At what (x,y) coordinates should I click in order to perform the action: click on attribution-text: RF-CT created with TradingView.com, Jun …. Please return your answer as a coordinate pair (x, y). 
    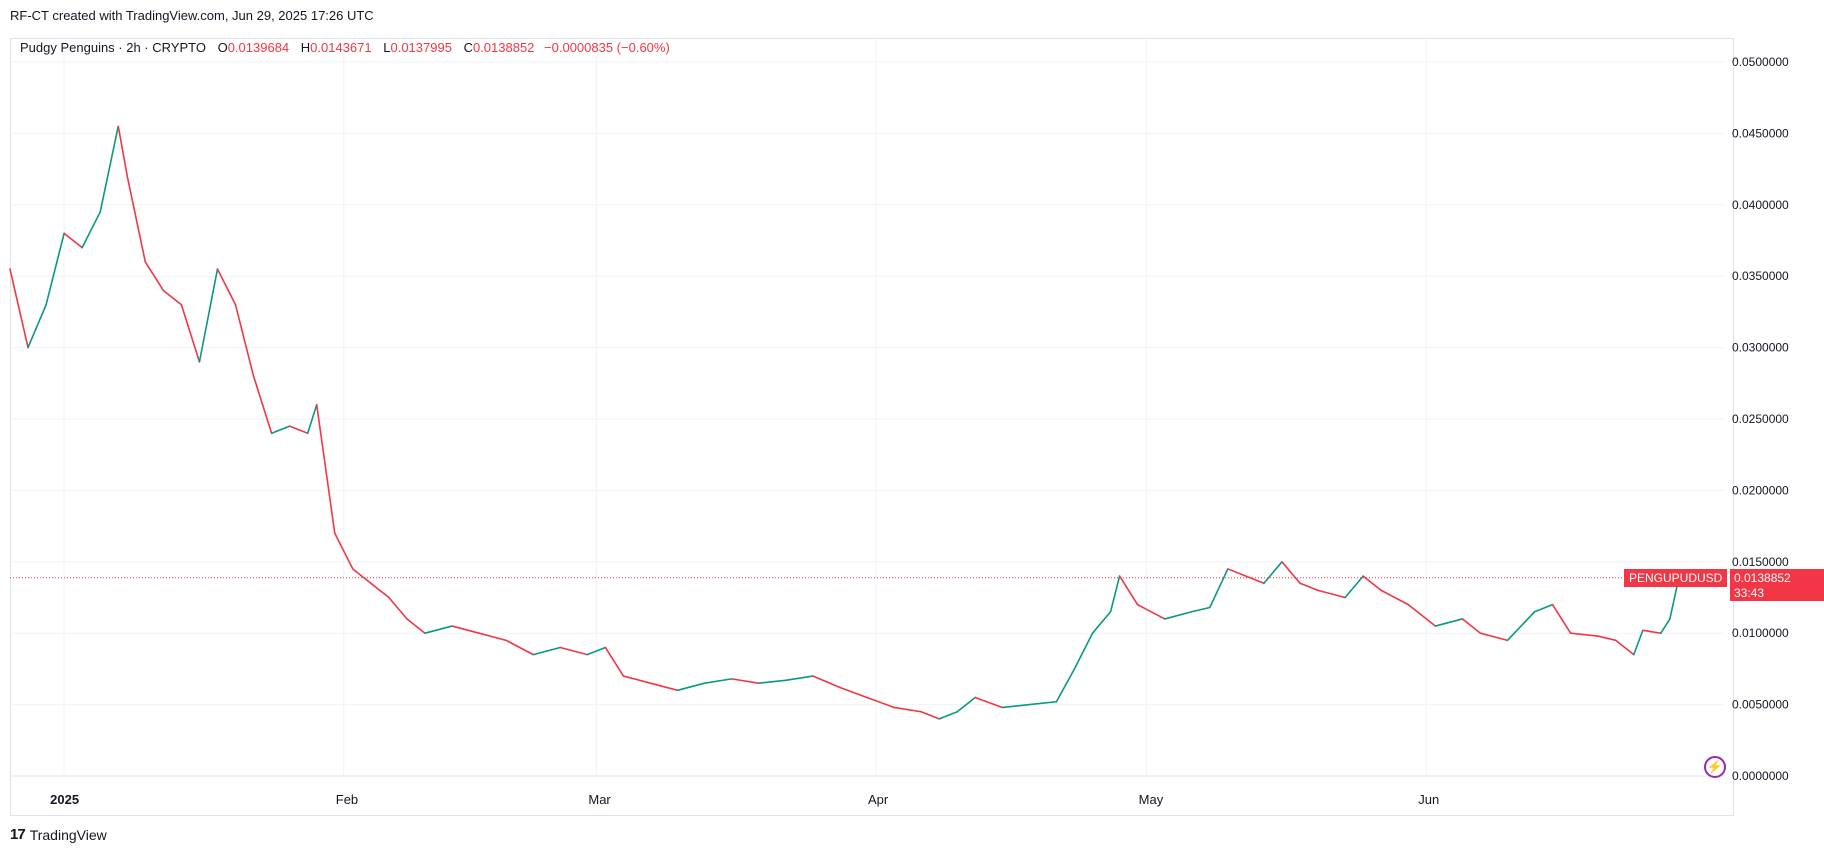
    Looking at the image, I should click on (192, 15).